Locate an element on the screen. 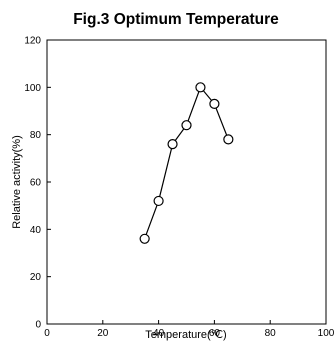 This screenshot has height=342, width=336. y-tick-label: 20 is located at coordinates (36, 277).